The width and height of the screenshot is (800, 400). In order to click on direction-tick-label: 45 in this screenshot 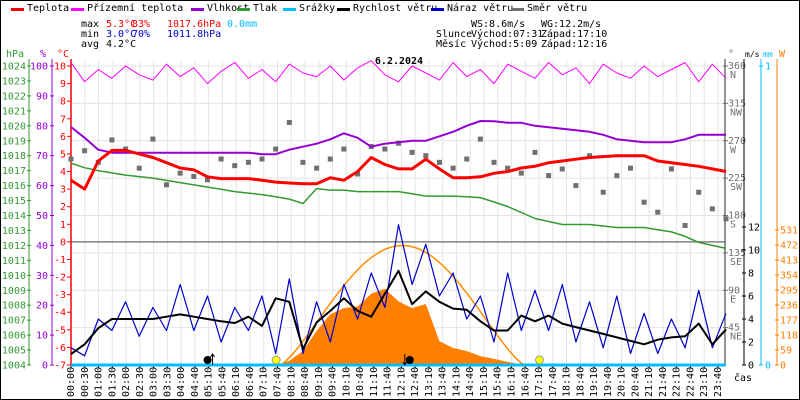, I will do `click(734, 328)`.